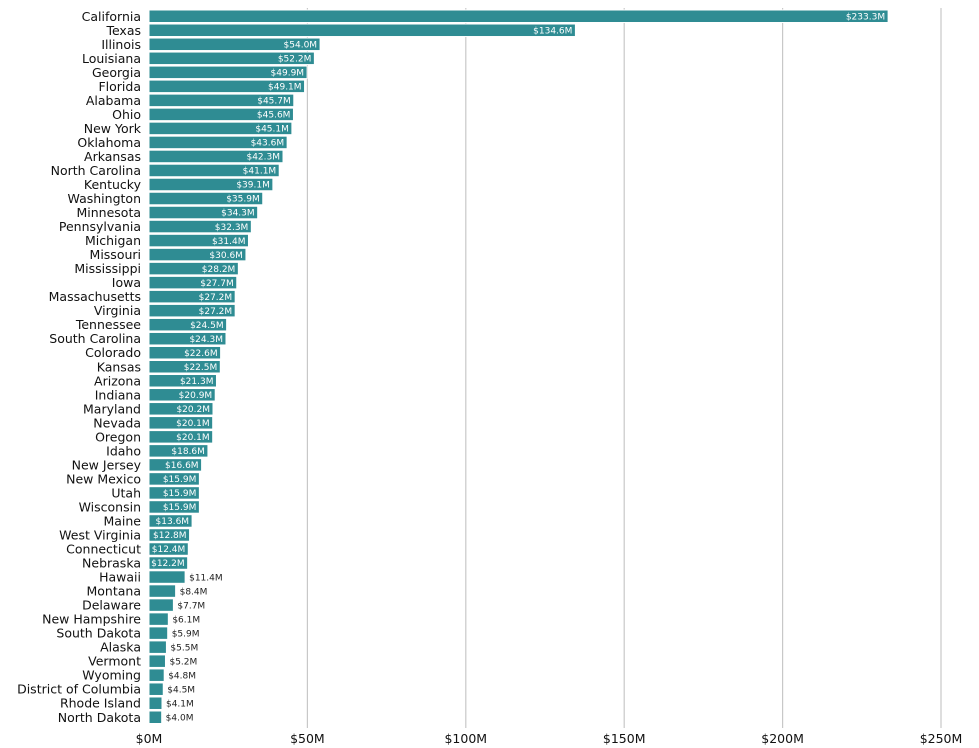 Image resolution: width=979 pixels, height=748 pixels. I want to click on data-label: $12.2M, so click(168, 564).